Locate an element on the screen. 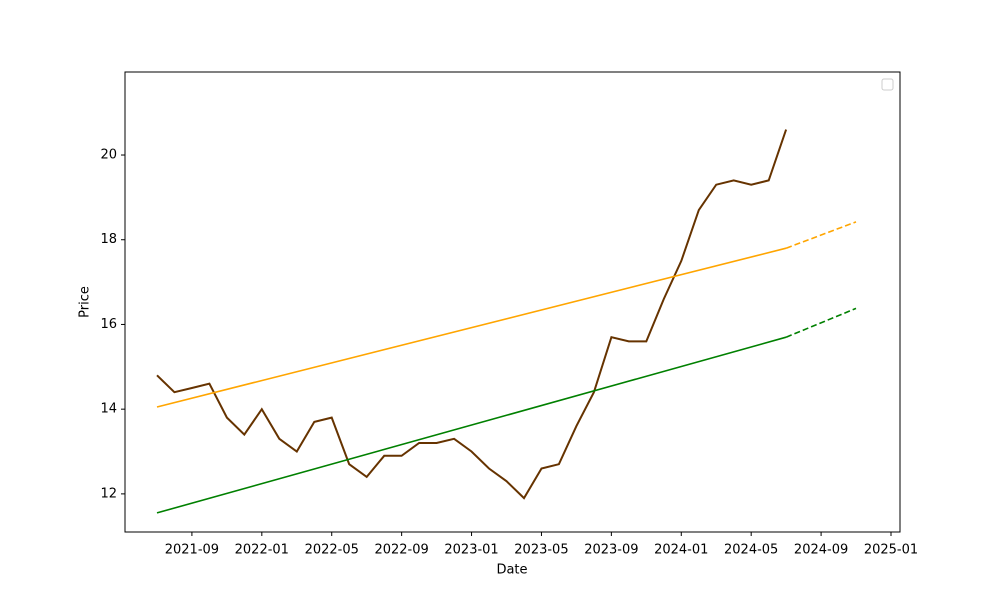  legend is located at coordinates (887, 84).